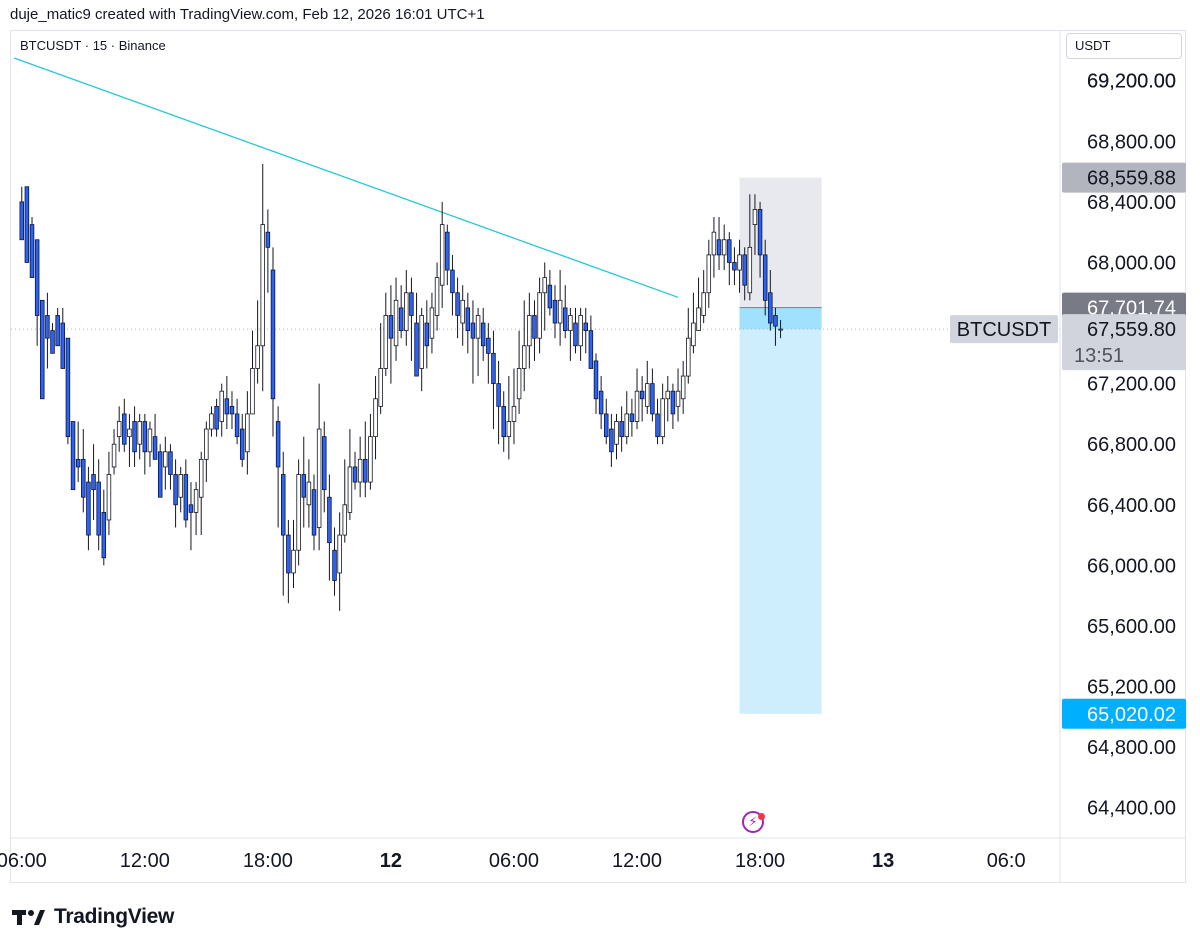  I want to click on currency-selector: USDT, so click(1124, 46).